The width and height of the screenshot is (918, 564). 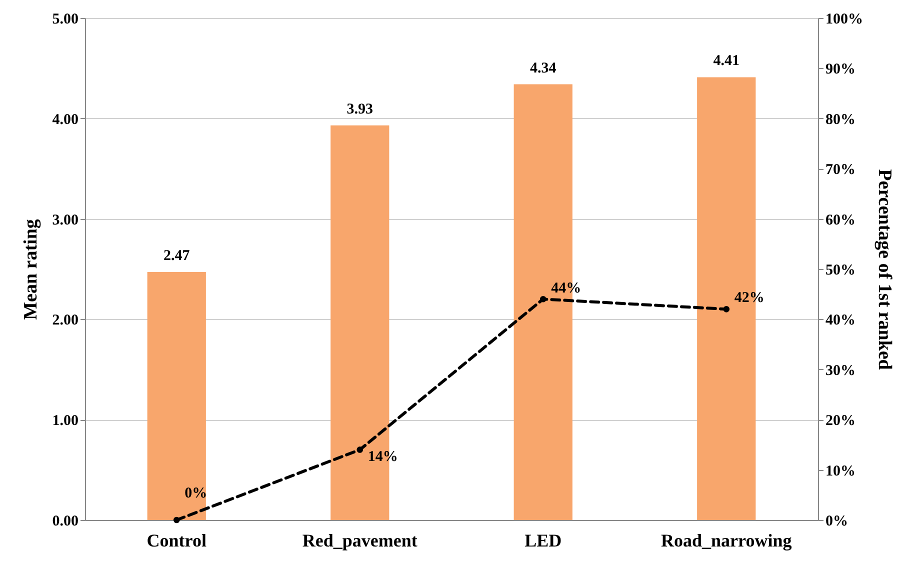 What do you see at coordinates (844, 20) in the screenshot?
I see `y2-tick-label: 100%` at bounding box center [844, 20].